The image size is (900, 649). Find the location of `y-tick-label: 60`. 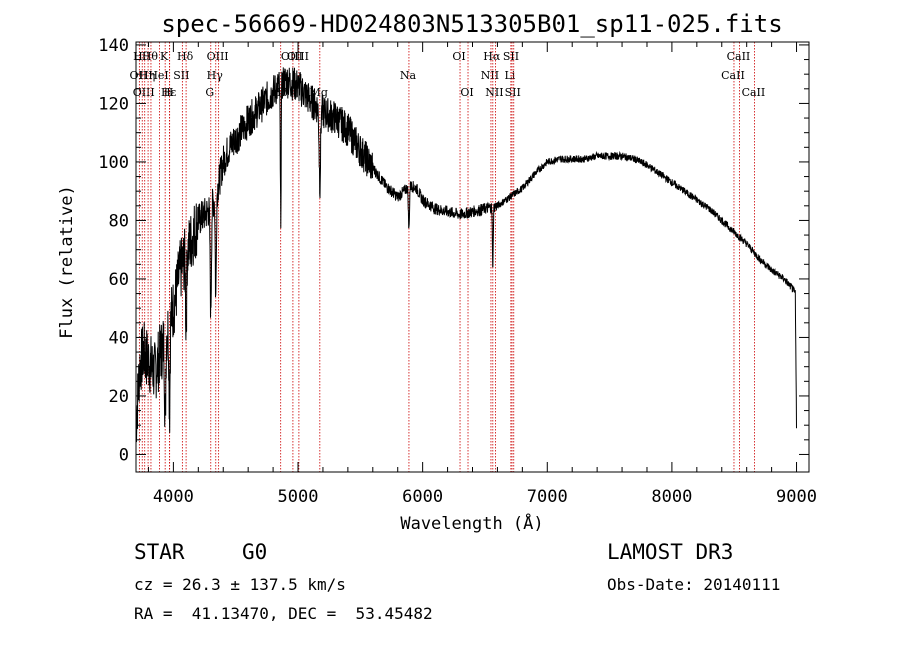

y-tick-label: 60 is located at coordinates (119, 280).